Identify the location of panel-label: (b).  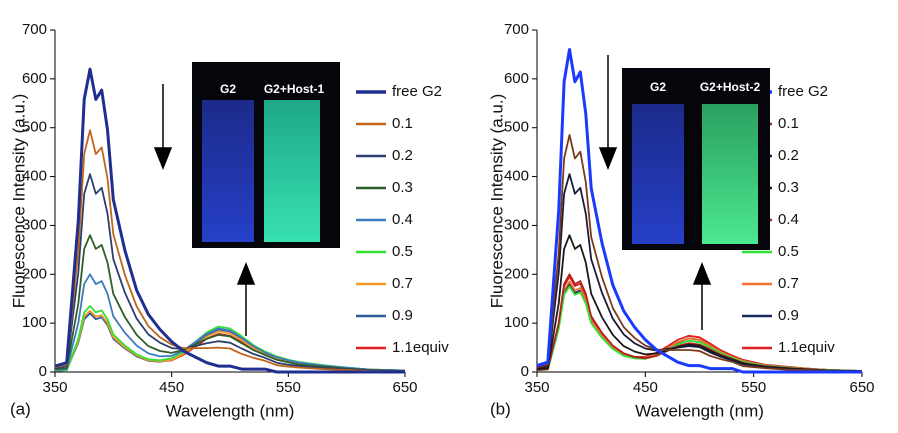
(500, 408).